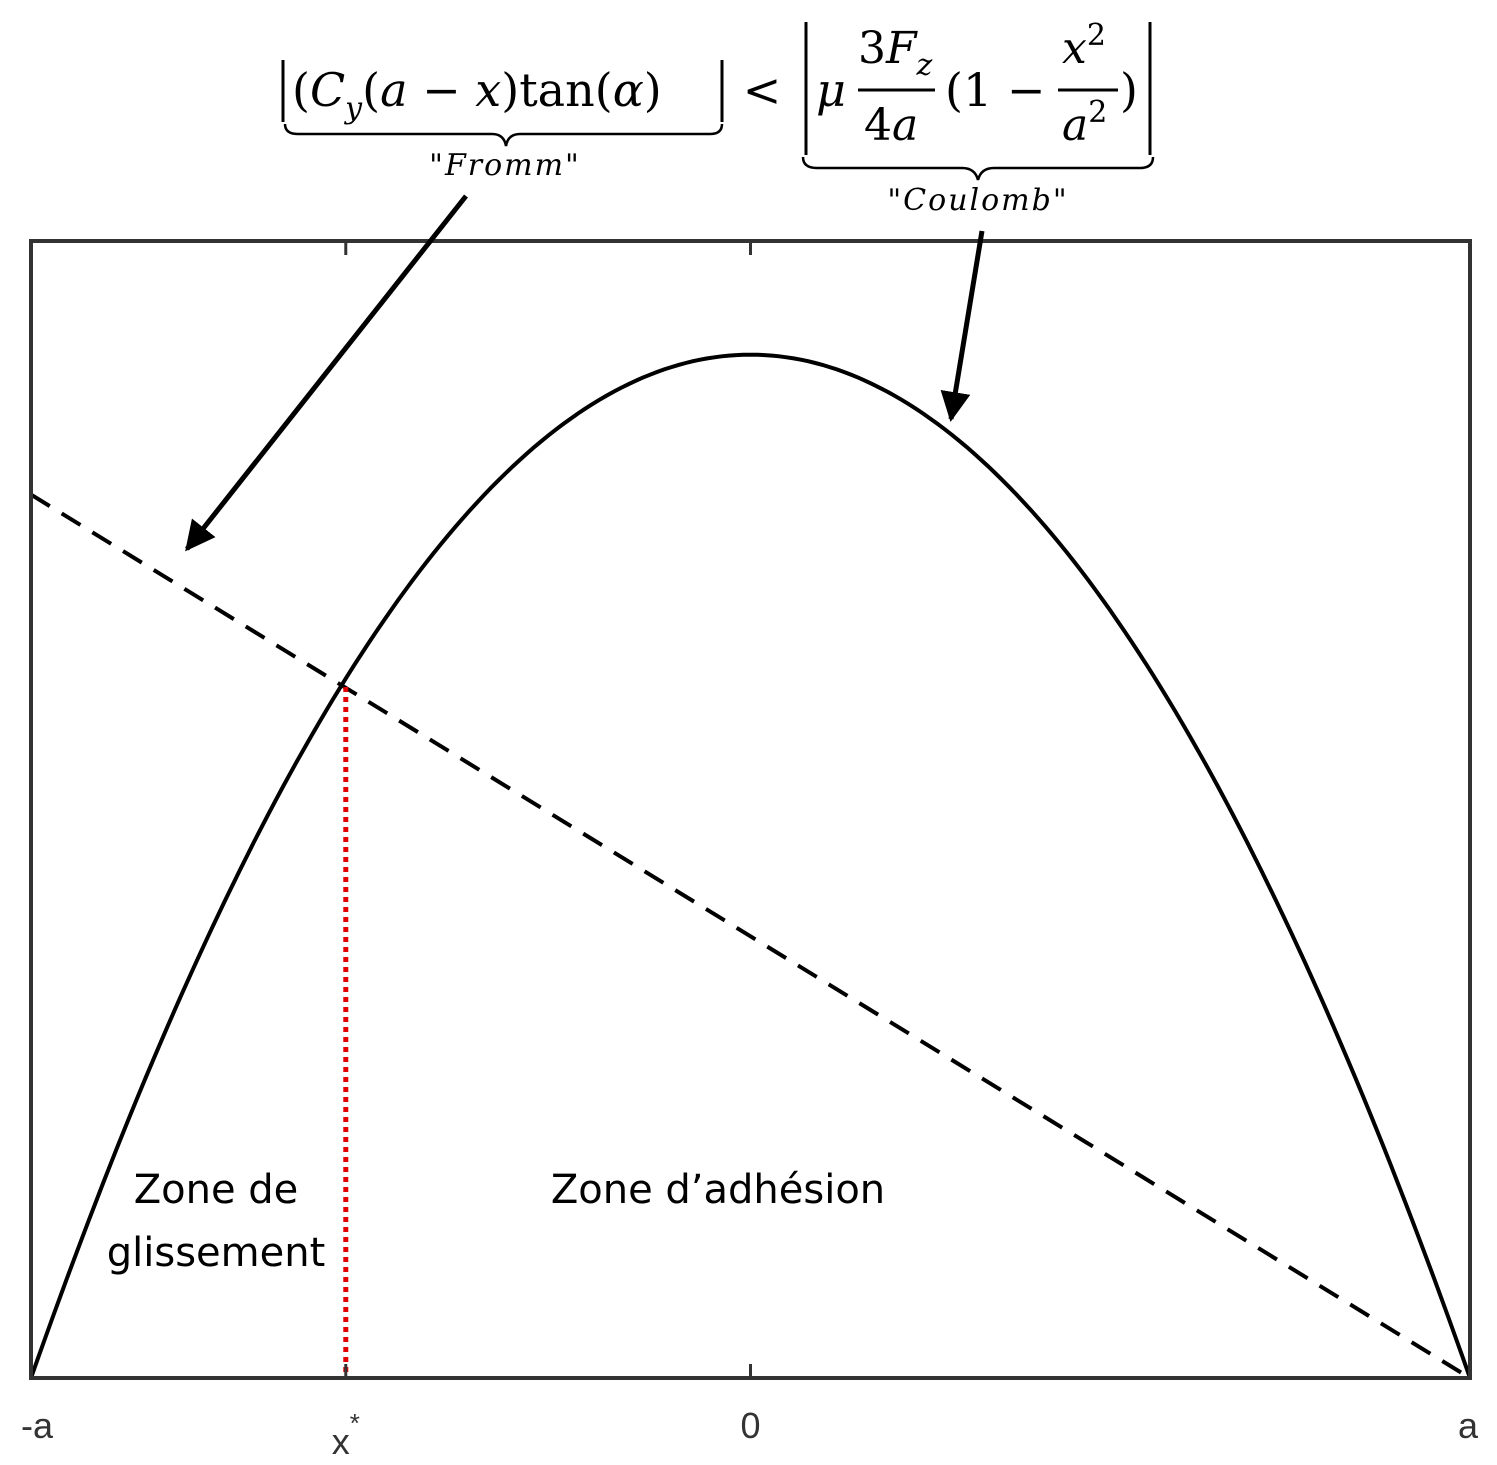 The height and width of the screenshot is (1465, 1497). I want to click on coulomb-a2: a2, so click(1084, 123).